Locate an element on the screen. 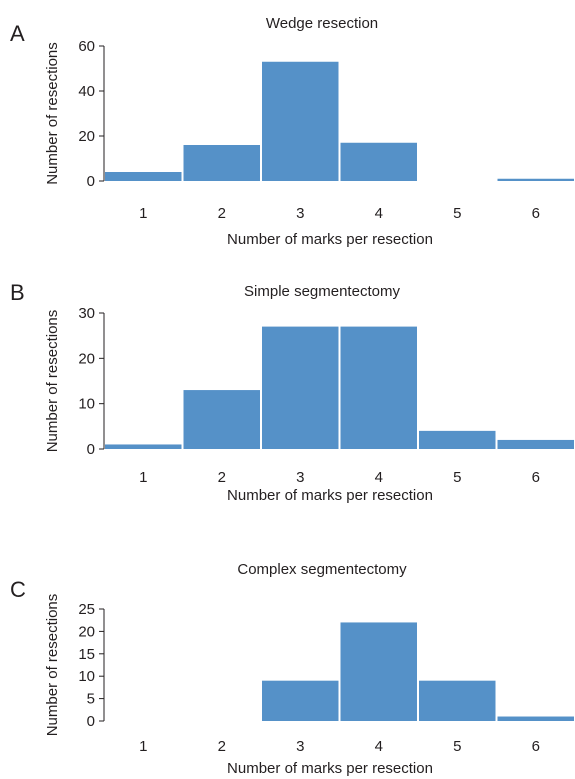 This screenshot has height=779, width=575. panel-letter: B is located at coordinates (17, 292).